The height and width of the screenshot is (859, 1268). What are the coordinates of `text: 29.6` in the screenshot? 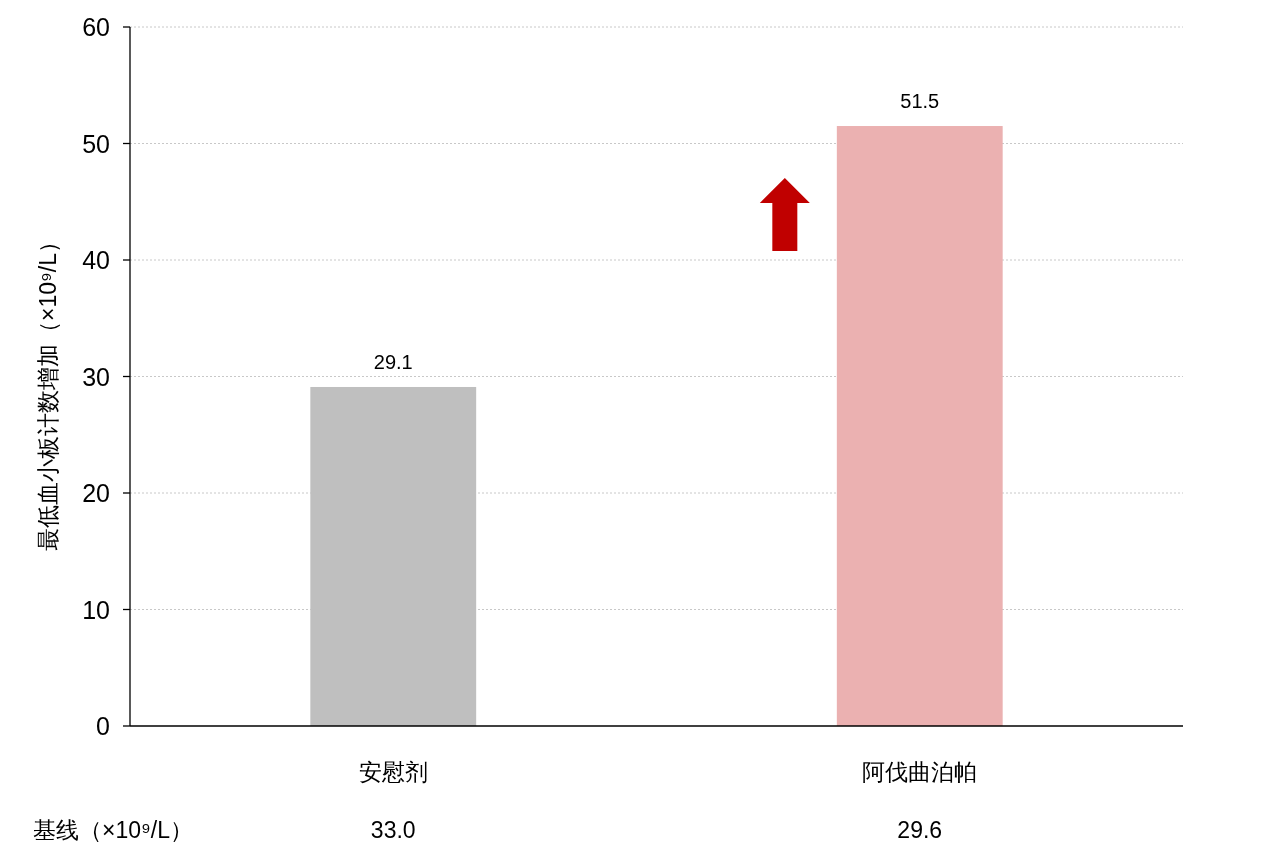 It's located at (920, 830).